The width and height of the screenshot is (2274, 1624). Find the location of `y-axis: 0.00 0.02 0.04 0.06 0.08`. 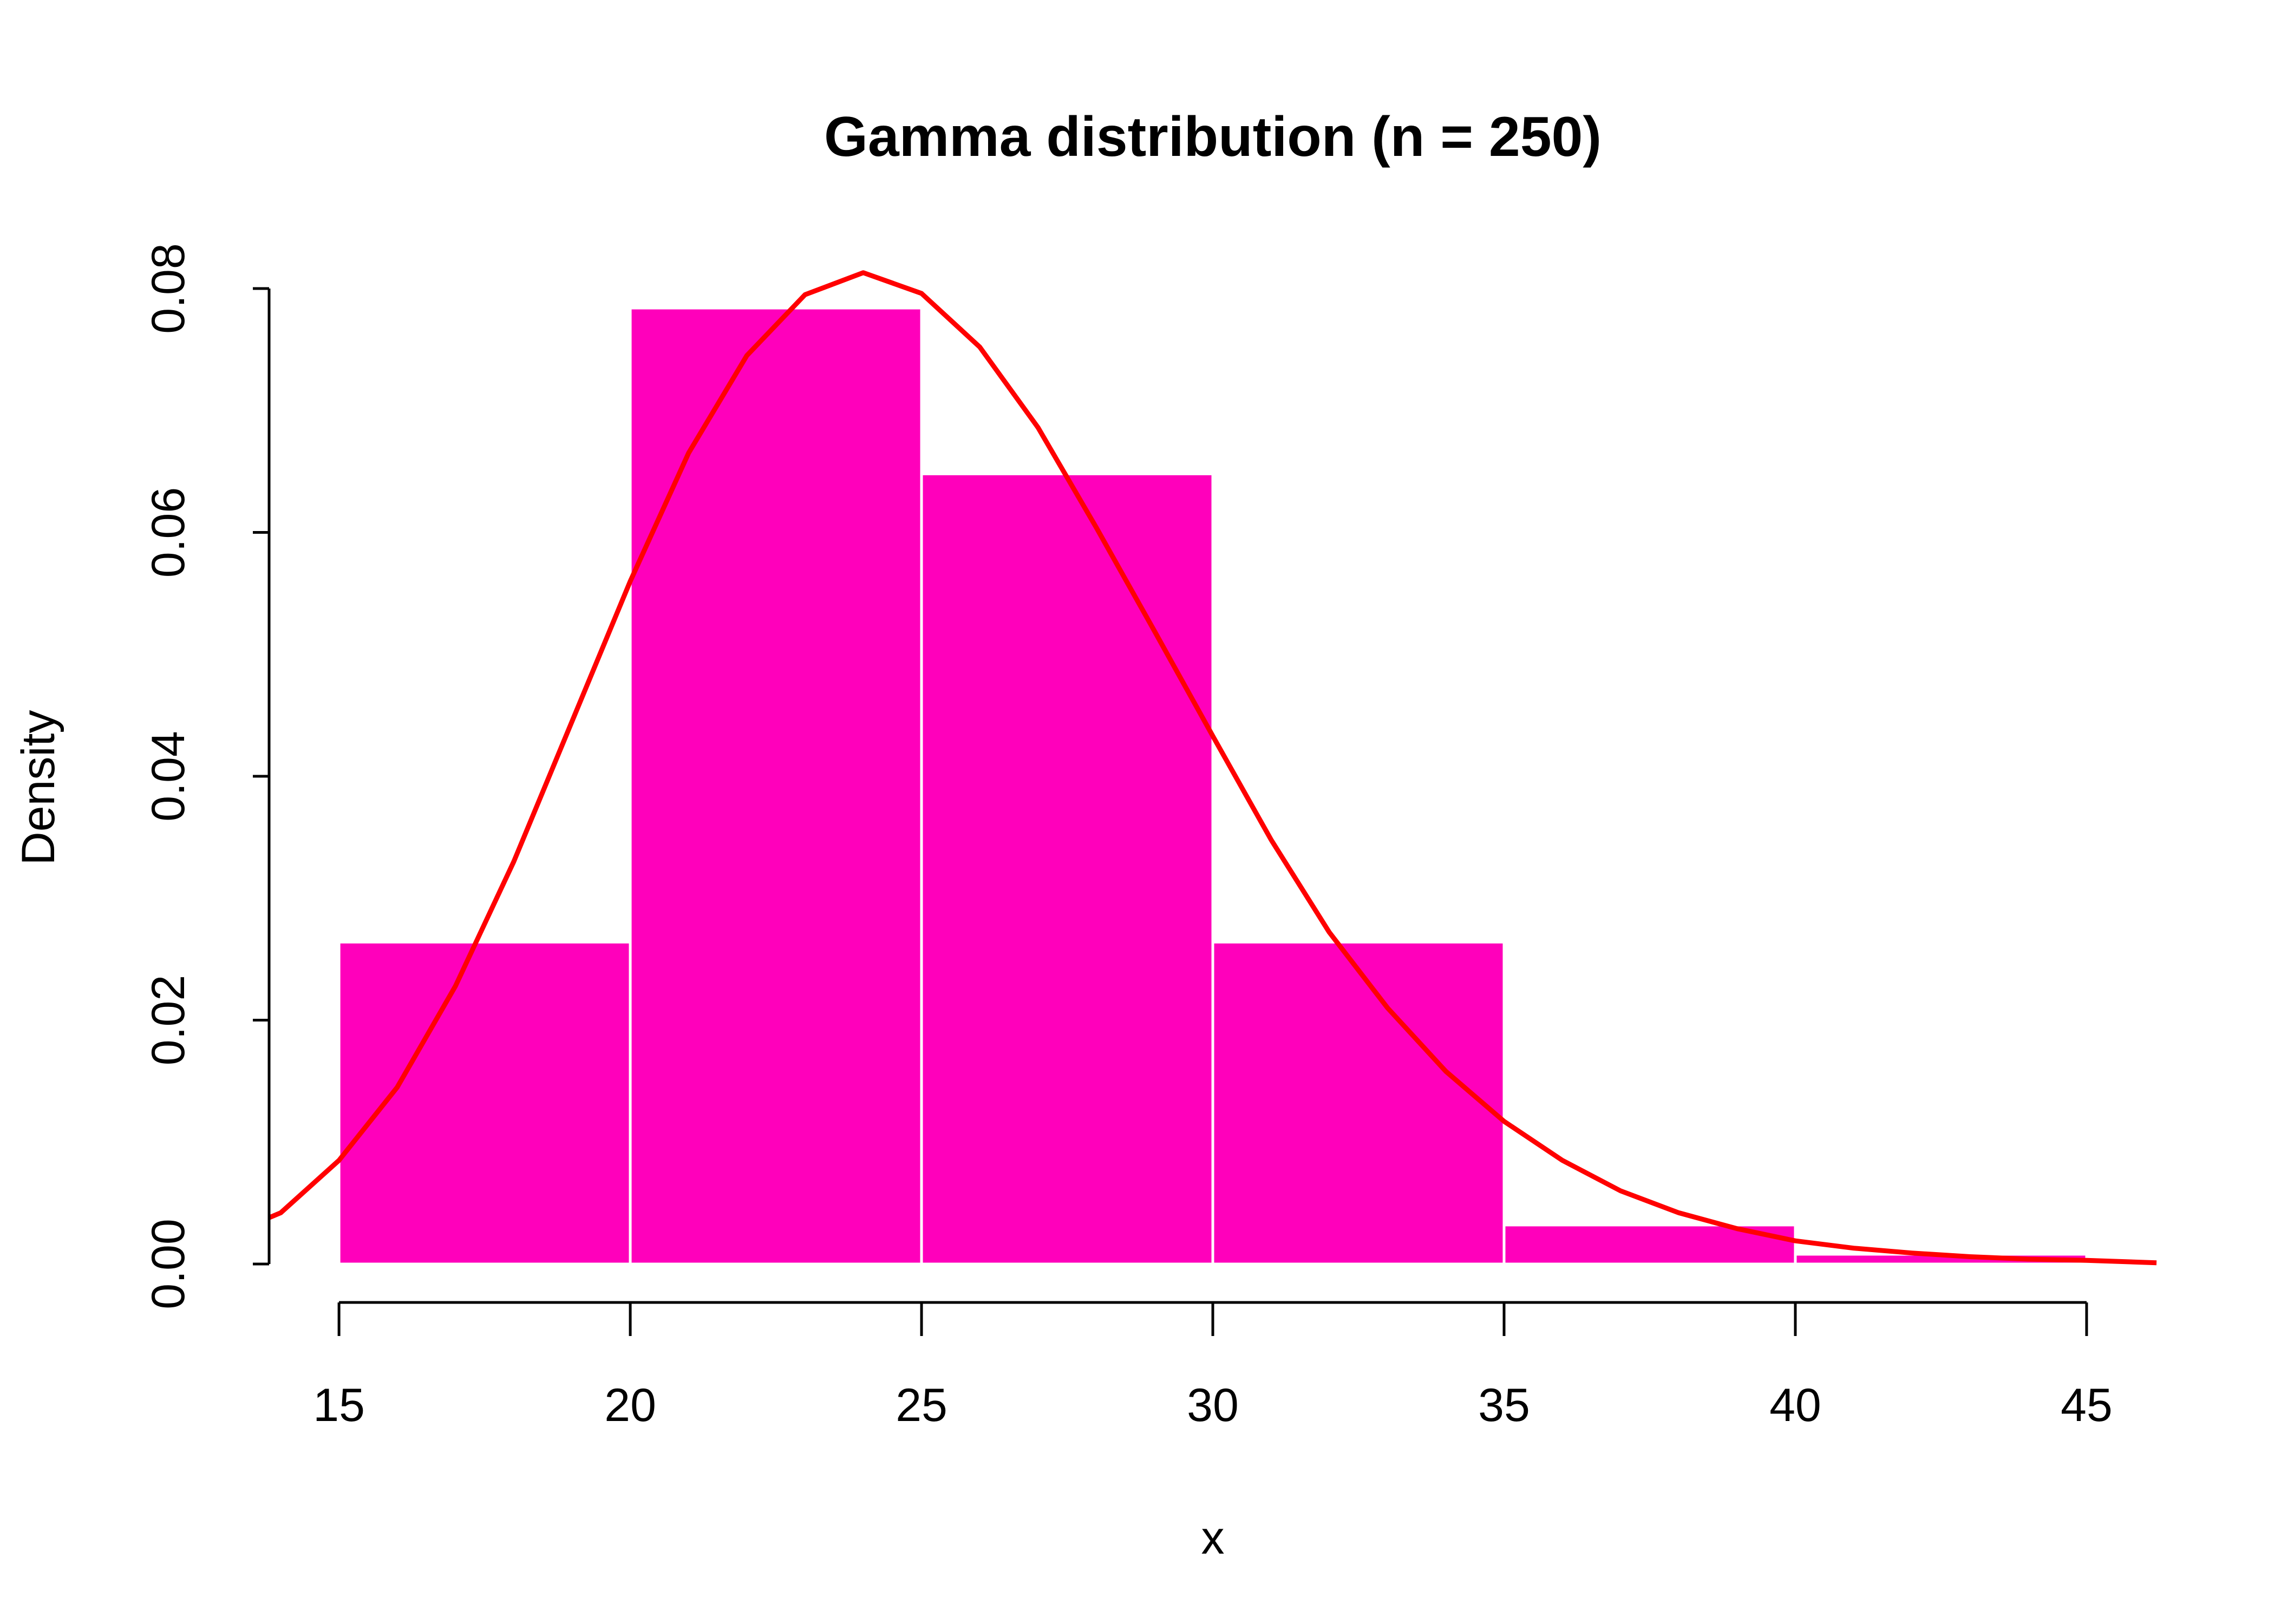

y-axis: 0.00 0.02 0.04 0.06 0.08 is located at coordinates (206, 776).